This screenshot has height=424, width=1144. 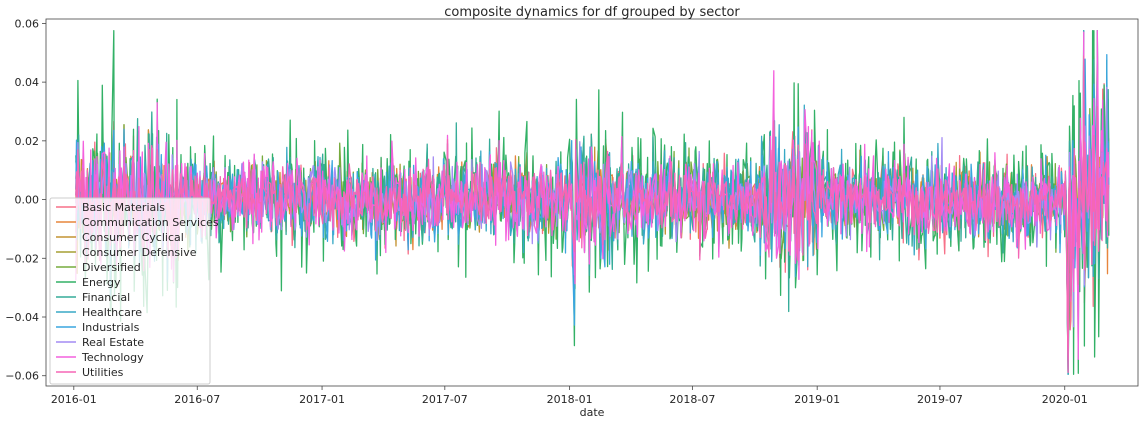 What do you see at coordinates (22, 258) in the screenshot?
I see `y-tick-label: −0.02` at bounding box center [22, 258].